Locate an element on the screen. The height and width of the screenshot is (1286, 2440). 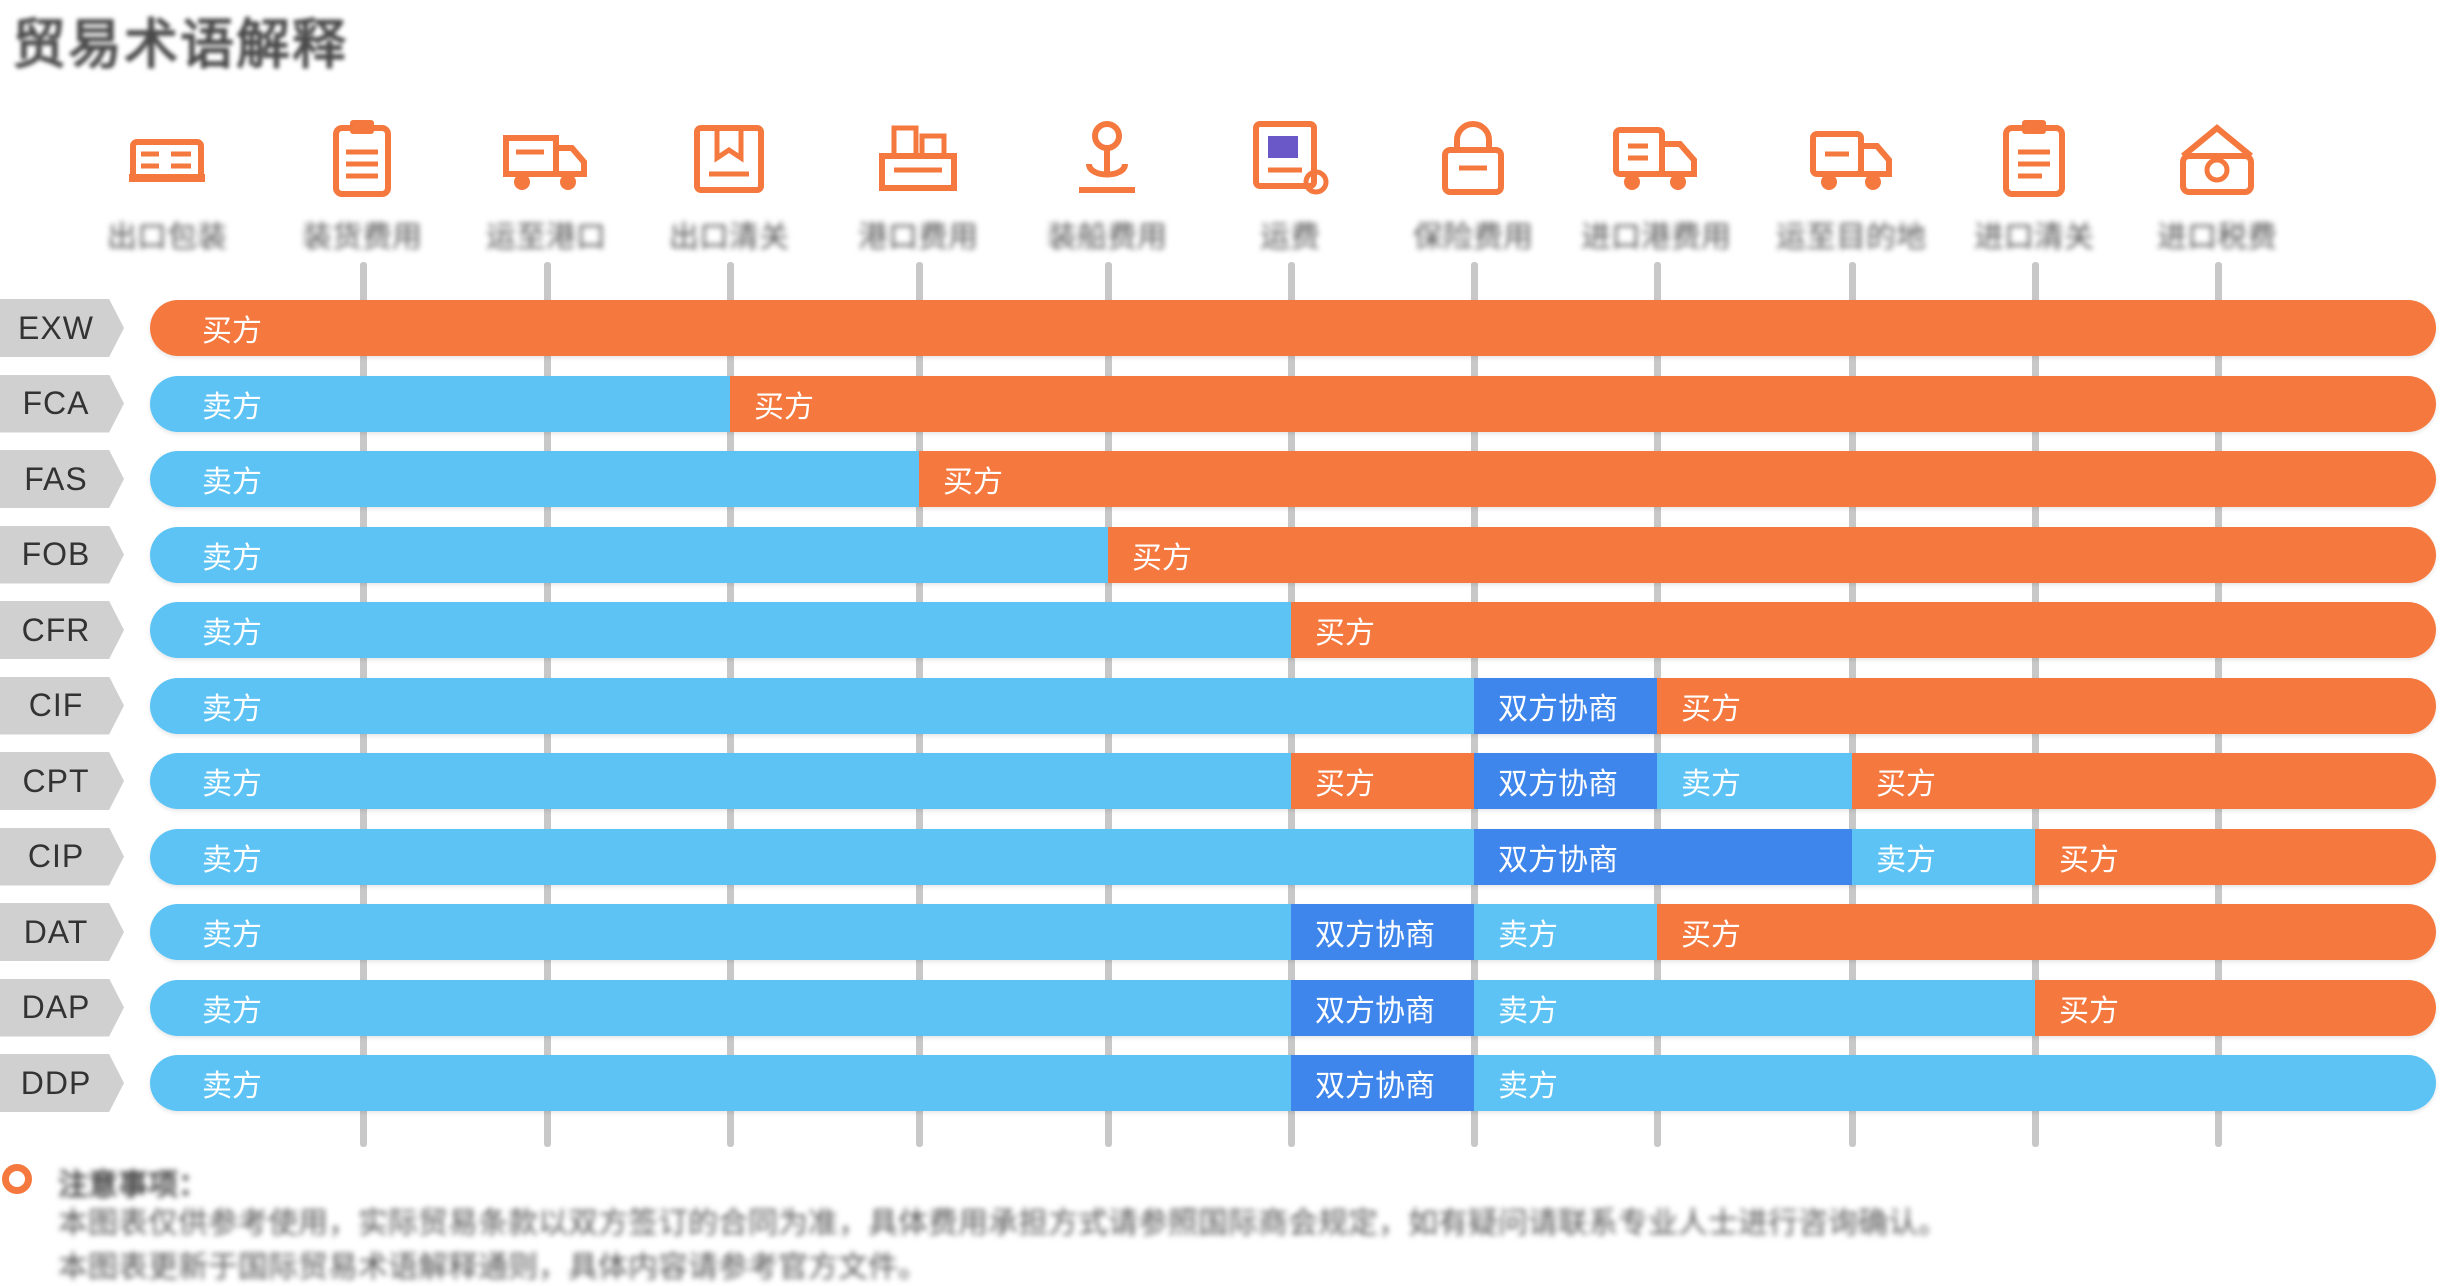
stage-9: 进口港费用 is located at coordinates (1656, 187).